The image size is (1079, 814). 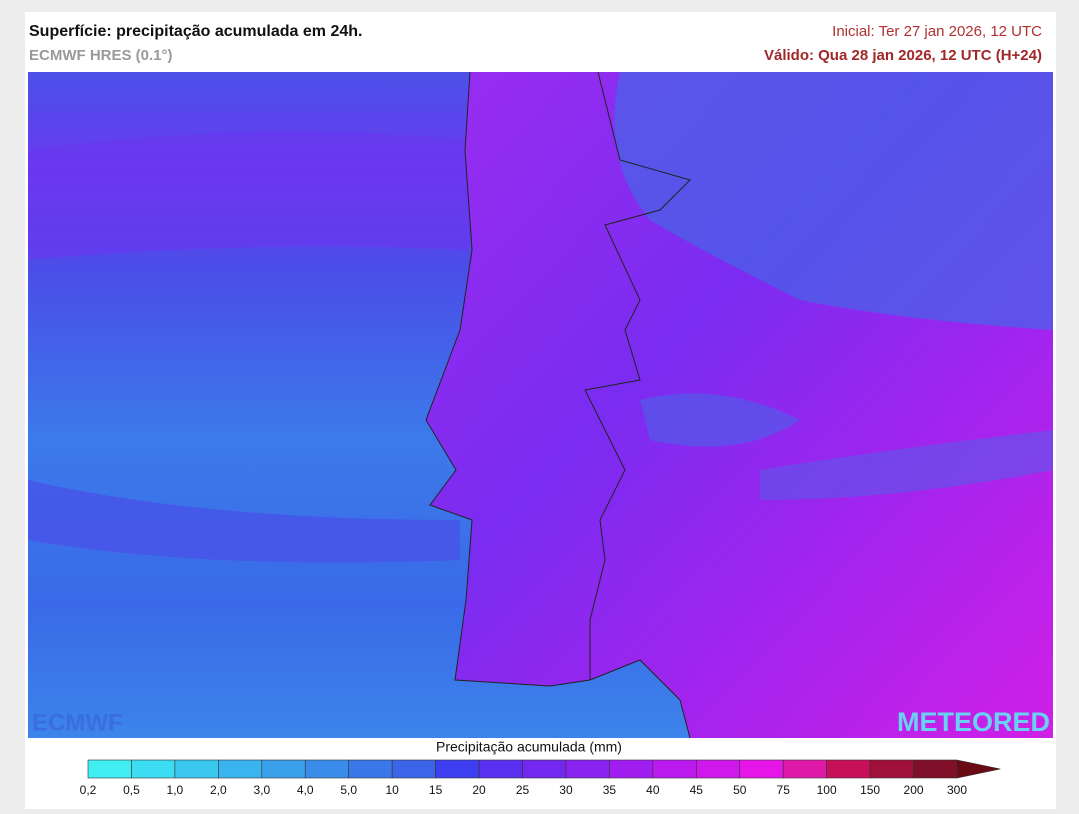 What do you see at coordinates (637, 376) in the screenshot?
I see `border` at bounding box center [637, 376].